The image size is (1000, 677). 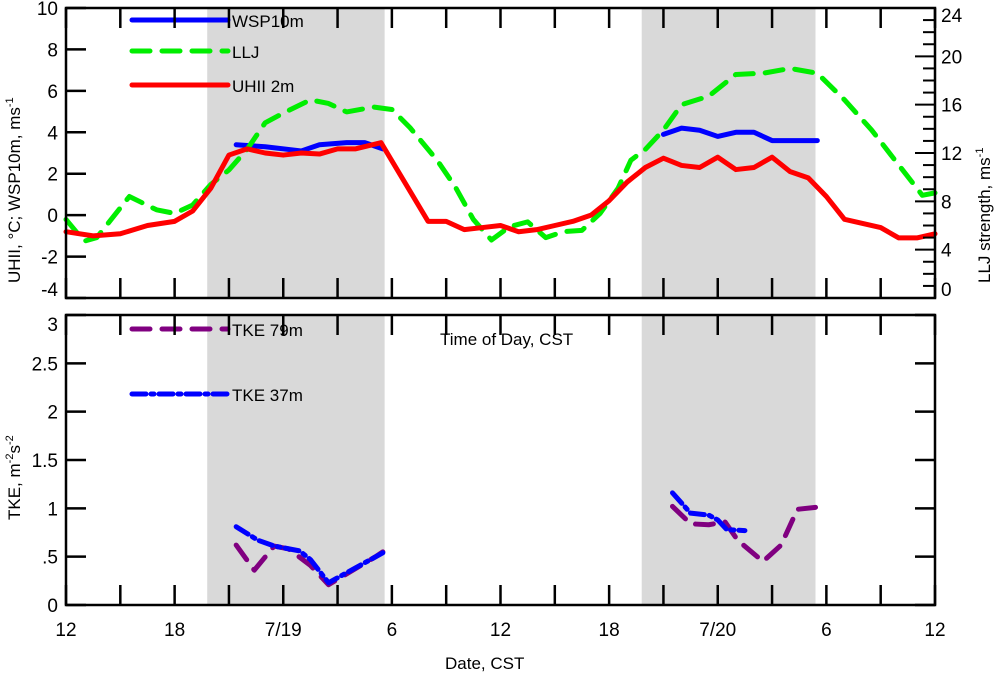 What do you see at coordinates (49, 258) in the screenshot?
I see `y-tick-label: -2` at bounding box center [49, 258].